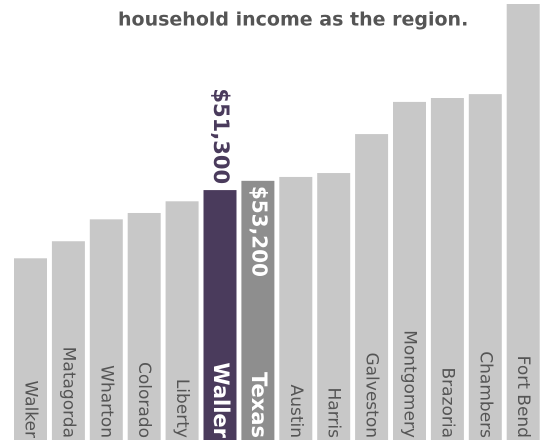 The width and height of the screenshot is (543, 444). I want to click on category-label: Fort Bend, so click(523, 397).